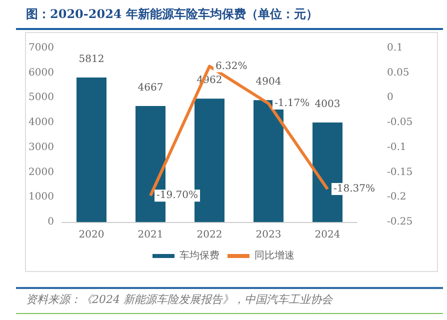 This screenshot has width=447, height=320. I want to click on data-label: -19.70%, so click(177, 196).